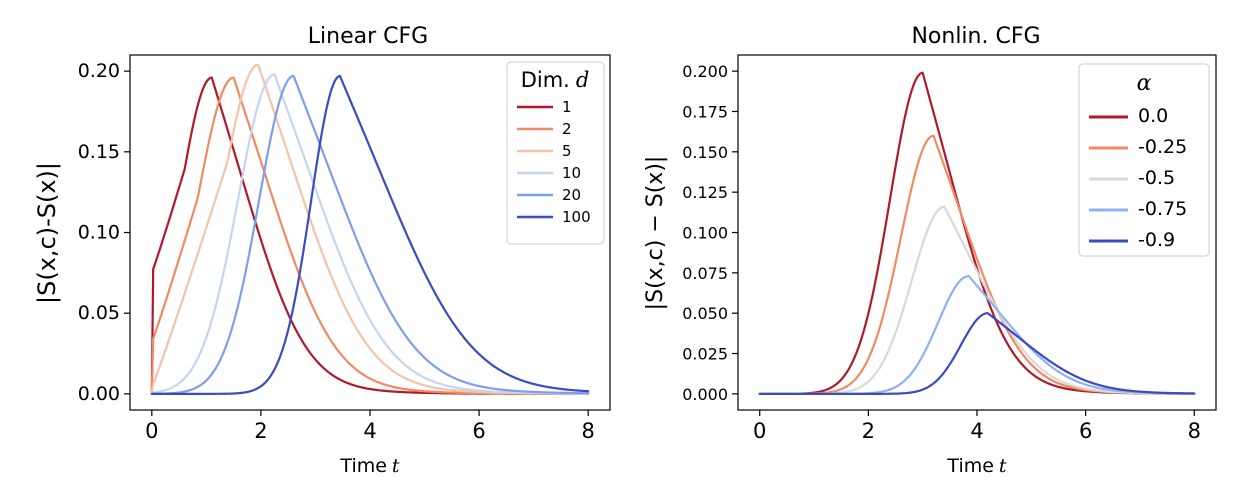 This screenshot has width=1246, height=498. Describe the element at coordinates (363, 466) in the screenshot. I see `left-xlabel-text: Time` at that location.